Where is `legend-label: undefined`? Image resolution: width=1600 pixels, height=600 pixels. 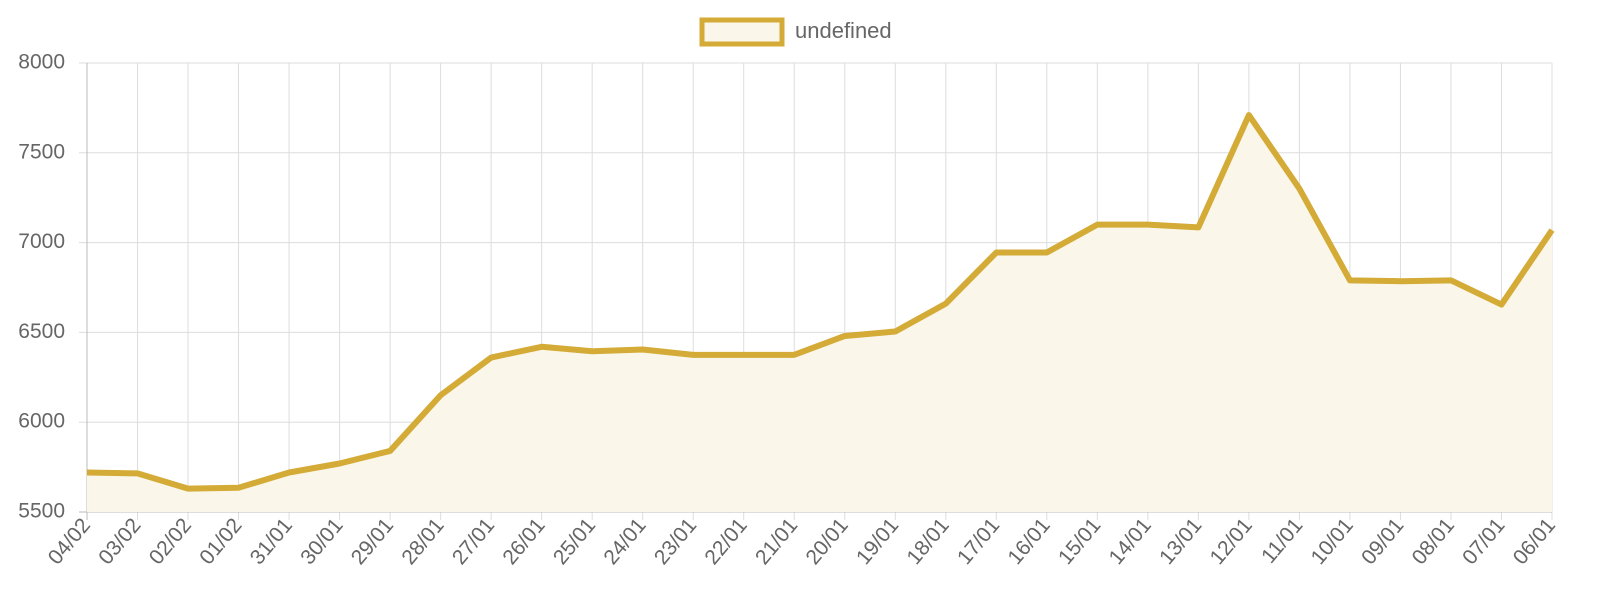
legend-label: undefined is located at coordinates (843, 30).